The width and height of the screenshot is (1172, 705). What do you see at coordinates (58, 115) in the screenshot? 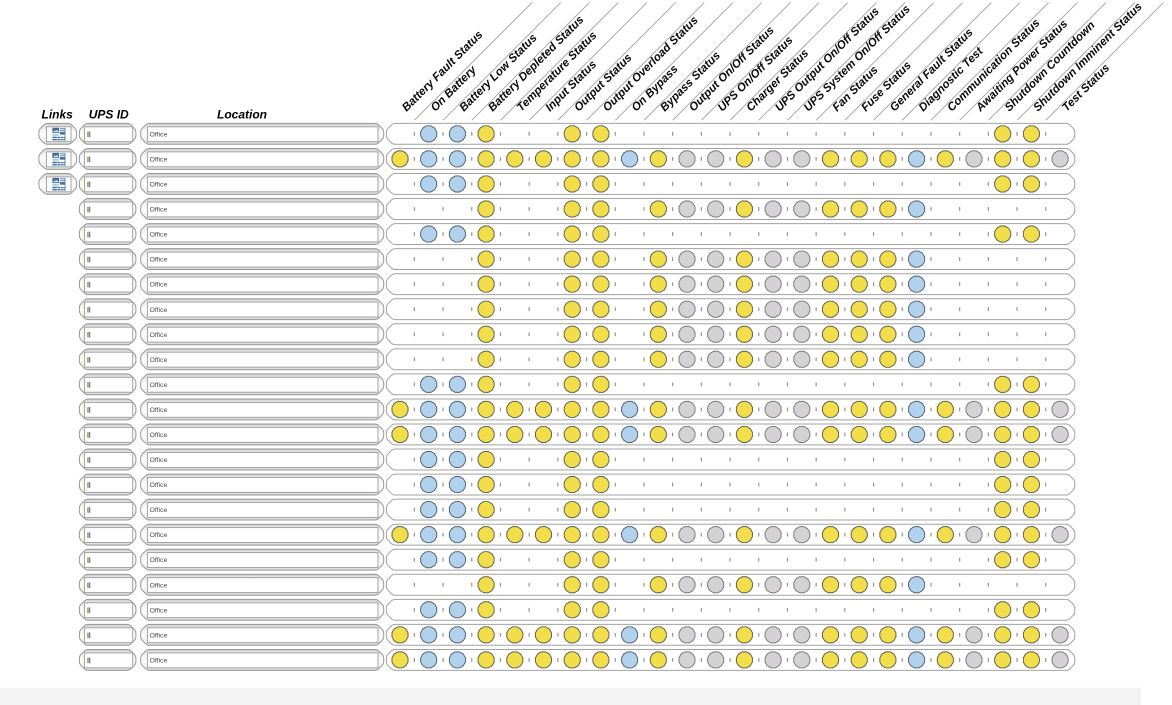
I see `svg-text: Links` at bounding box center [58, 115].